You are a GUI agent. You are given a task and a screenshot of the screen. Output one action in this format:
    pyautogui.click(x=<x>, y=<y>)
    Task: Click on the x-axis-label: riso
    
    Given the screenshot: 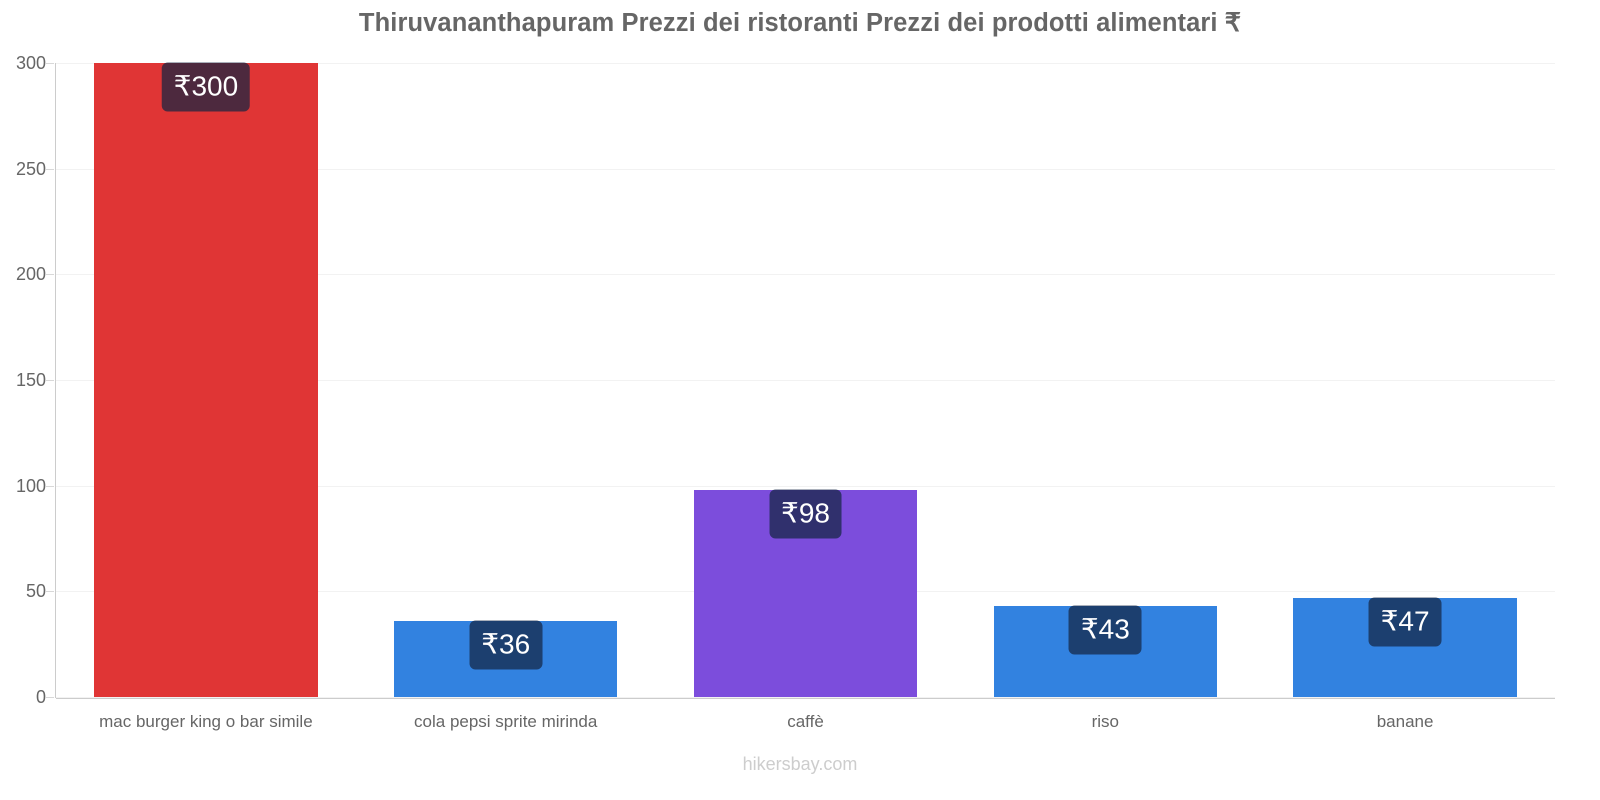 What is the action you would take?
    pyautogui.click(x=1105, y=721)
    